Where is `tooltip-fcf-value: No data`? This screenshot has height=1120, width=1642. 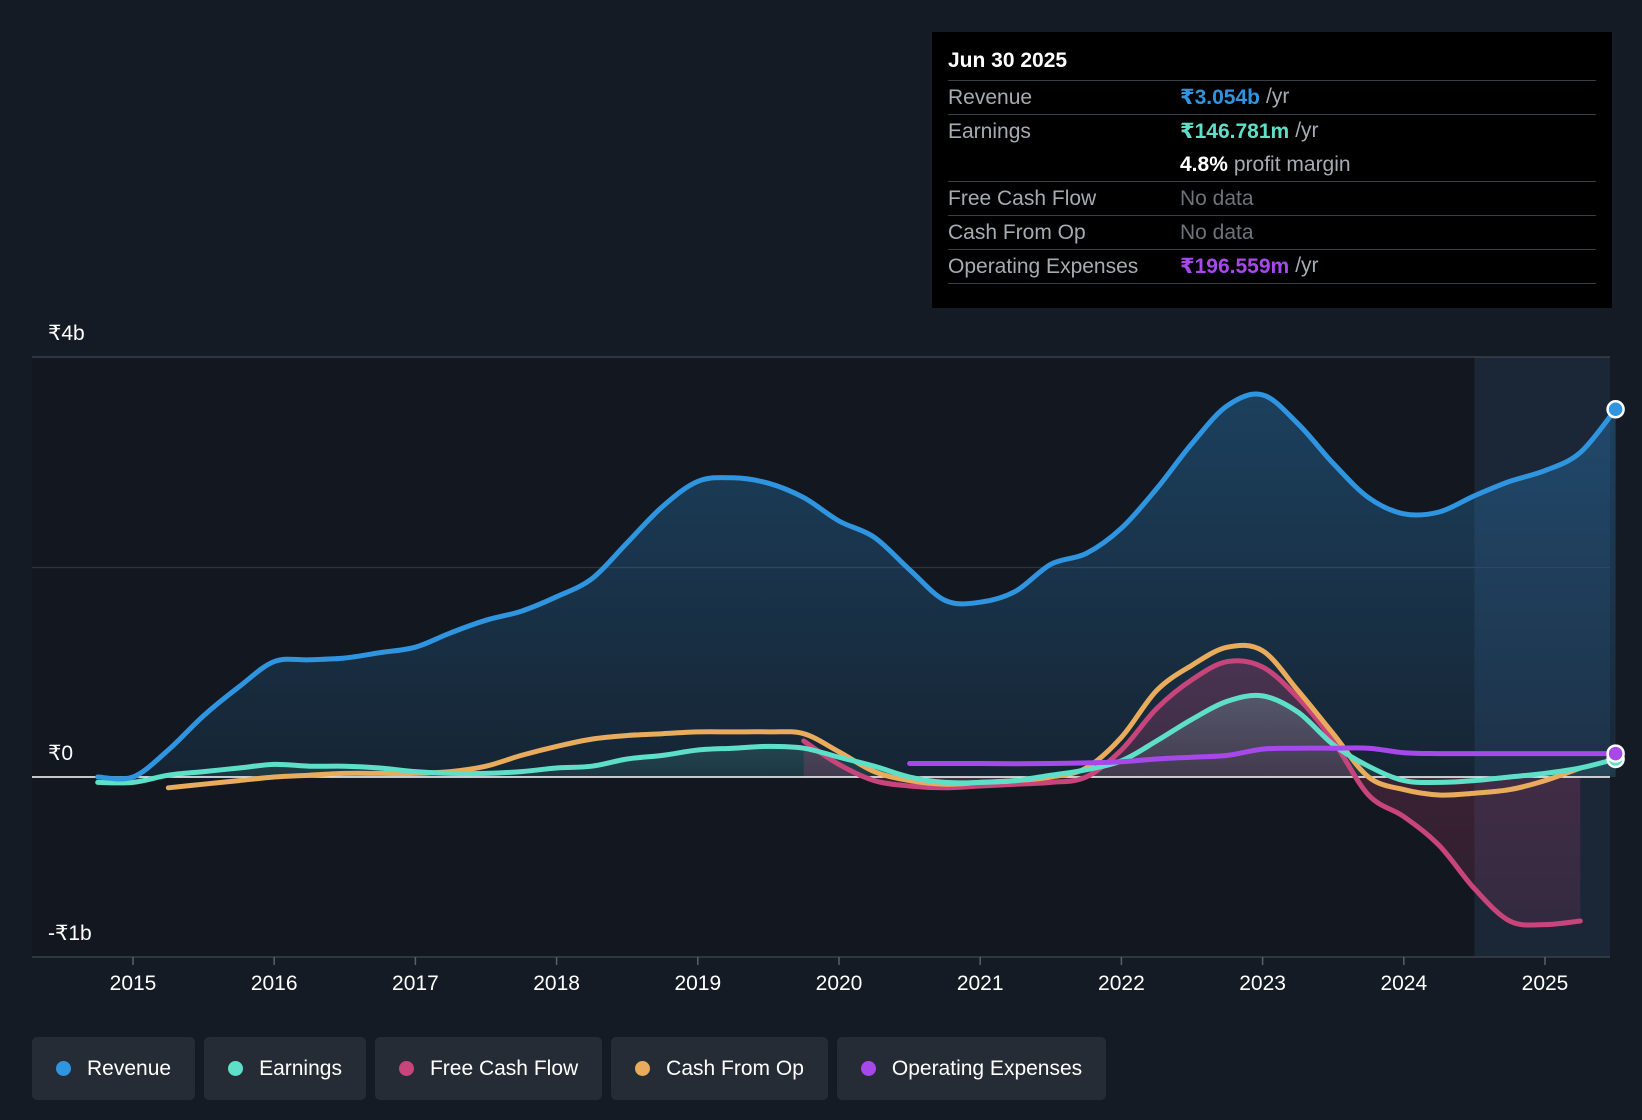 tooltip-fcf-value: No data is located at coordinates (1217, 198).